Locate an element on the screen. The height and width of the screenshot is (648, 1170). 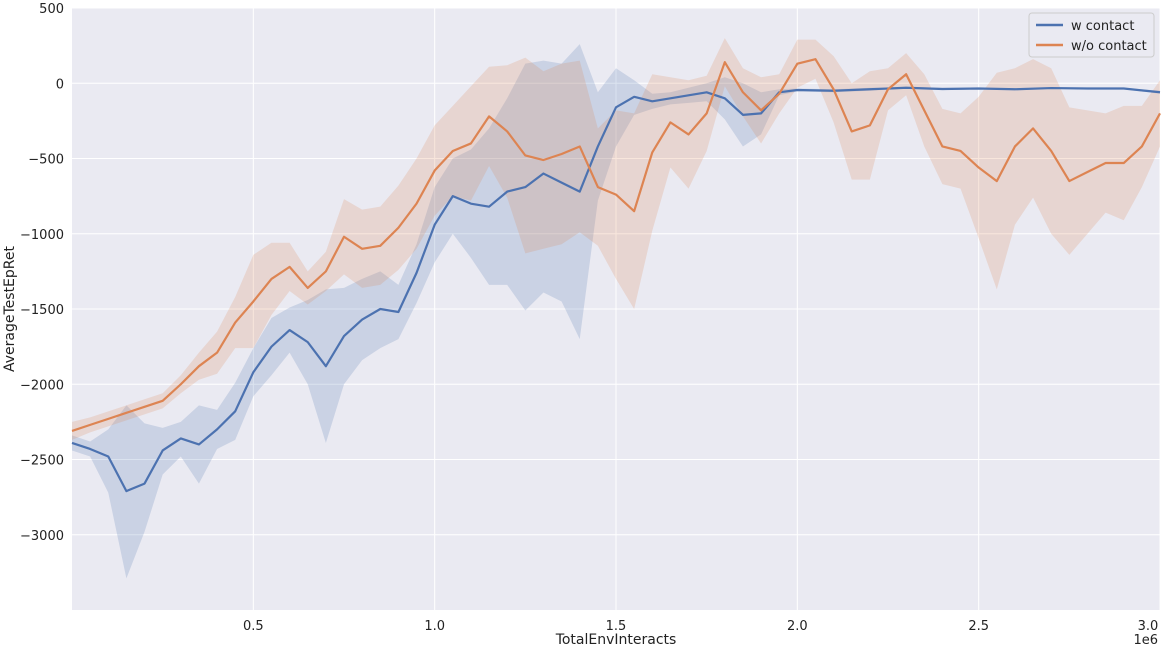
y-tick-label: −1500 is located at coordinates (42, 310).